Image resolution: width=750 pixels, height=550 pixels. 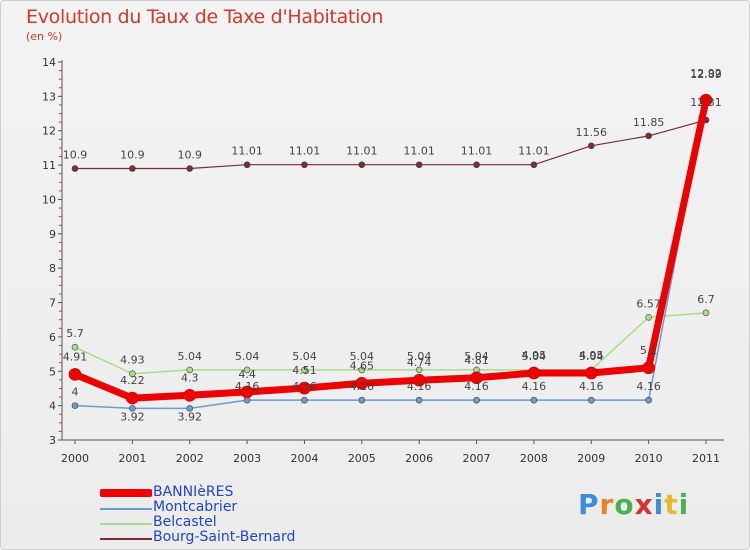 I want to click on logo-letter: i, so click(x=659, y=504).